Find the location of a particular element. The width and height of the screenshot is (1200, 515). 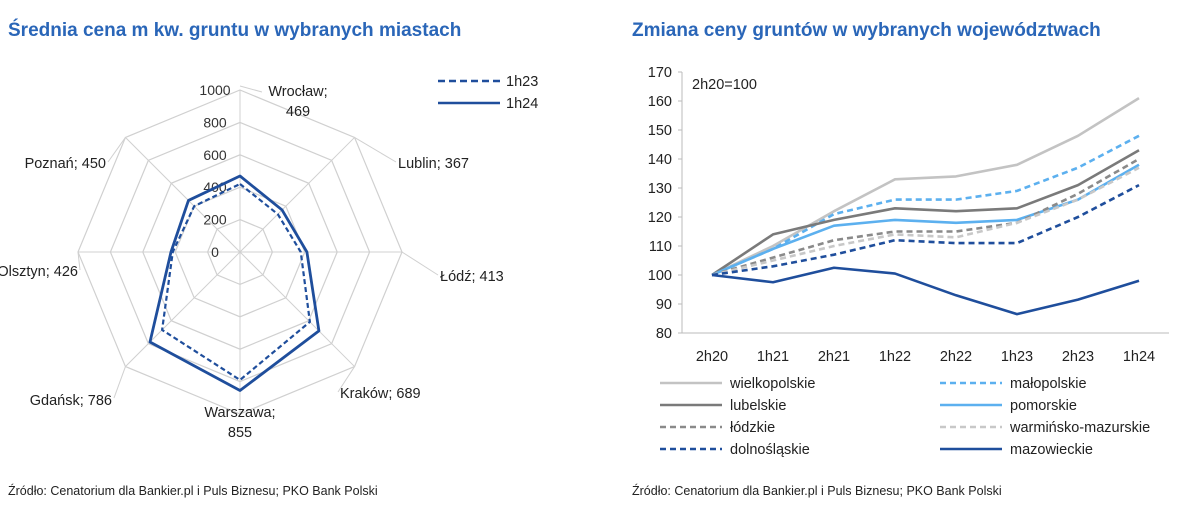

radar-label-line: Lublin; 367 is located at coordinates (433, 164).